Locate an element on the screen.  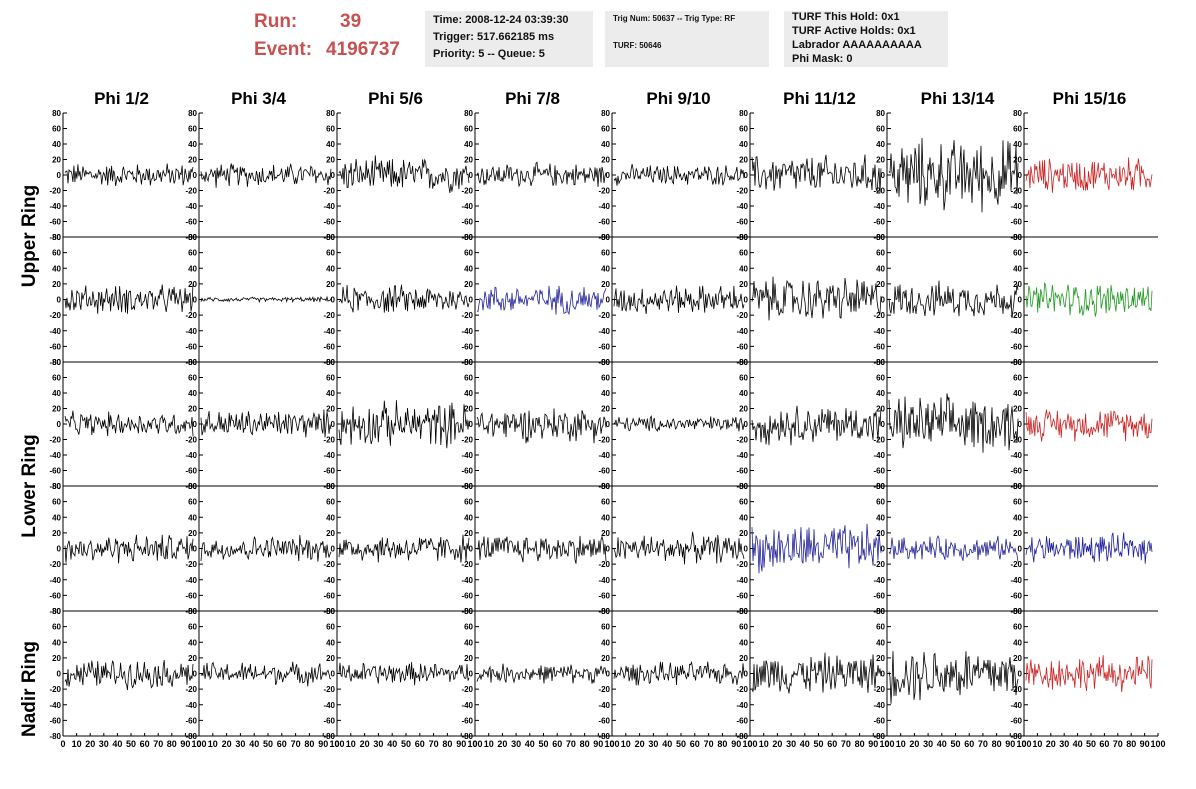
x-tick-label: 70 is located at coordinates (434, 744).